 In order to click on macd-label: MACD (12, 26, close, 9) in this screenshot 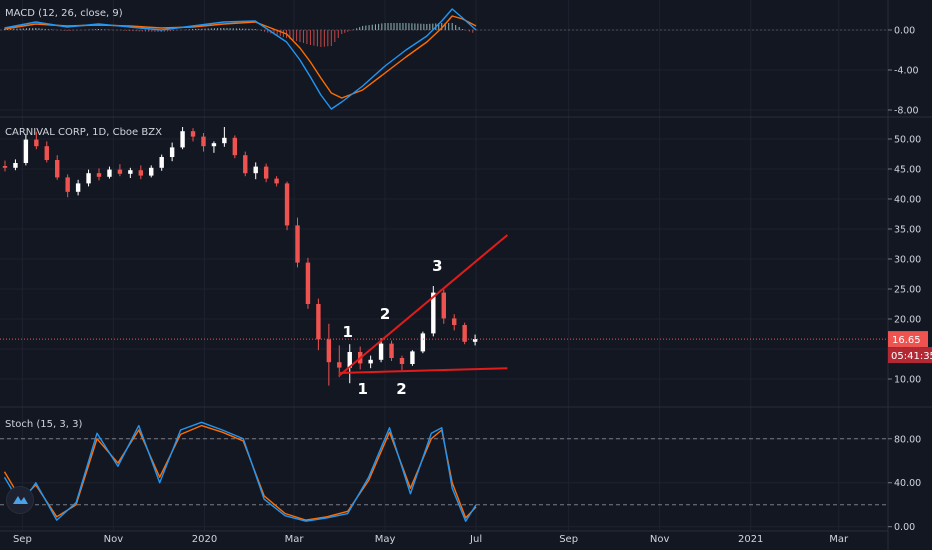, I will do `click(64, 13)`.